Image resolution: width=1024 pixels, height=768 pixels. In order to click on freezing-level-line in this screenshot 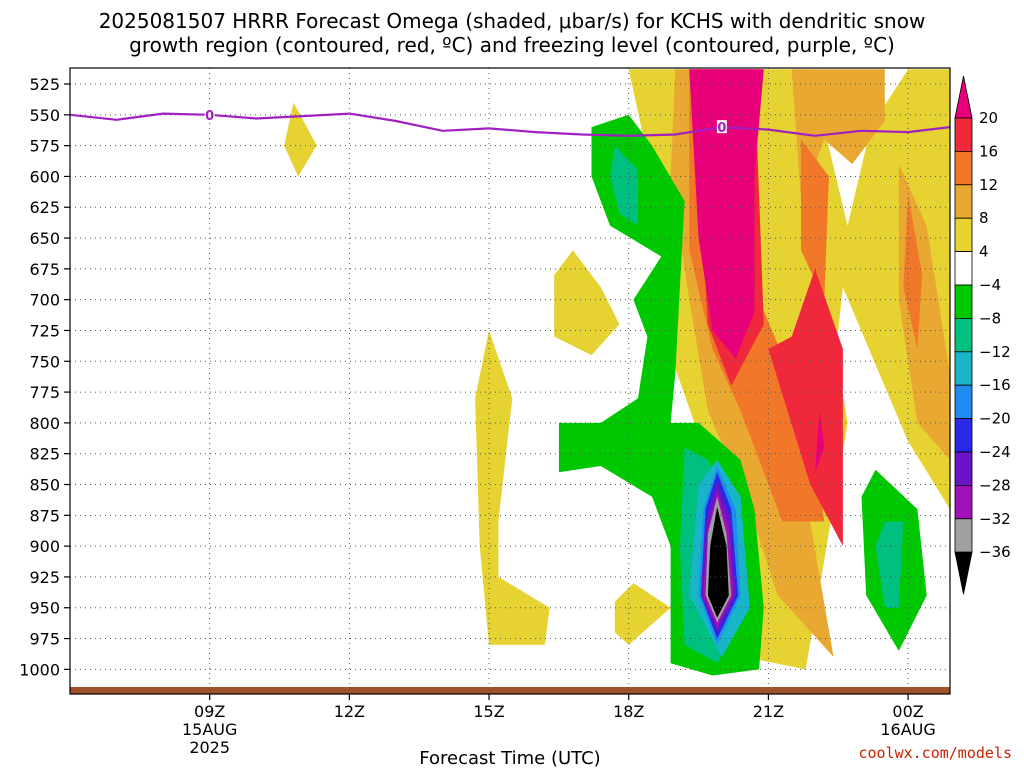, I will do `click(510, 124)`.